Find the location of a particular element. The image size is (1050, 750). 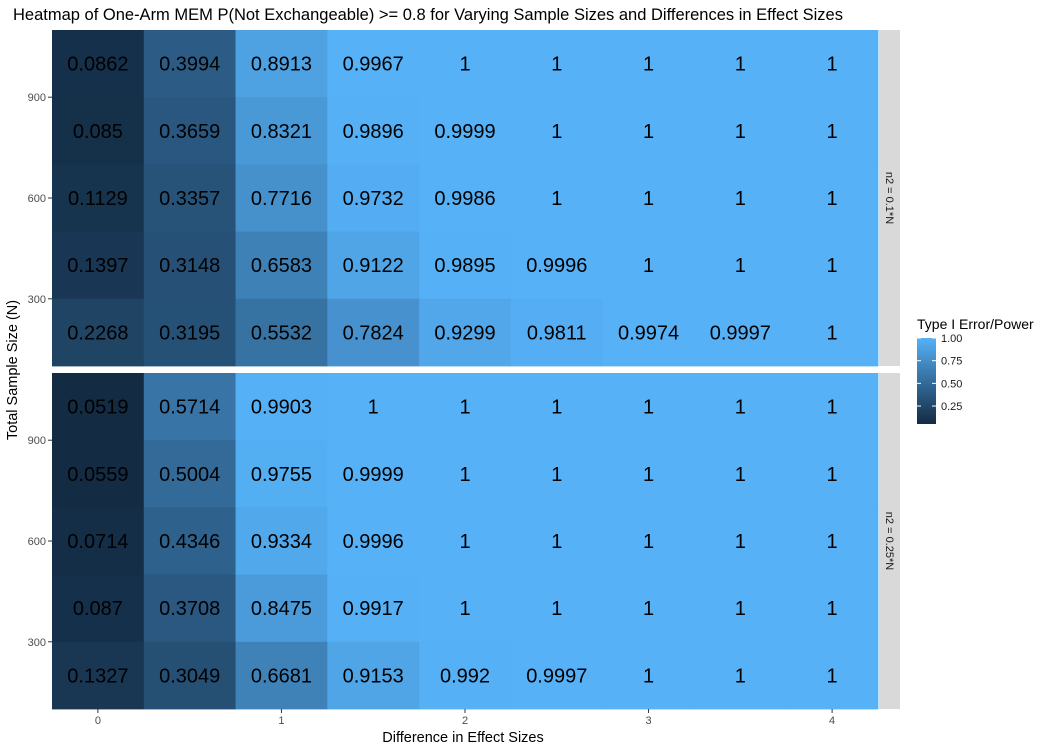

tile-value-label: 0.9732 is located at coordinates (373, 199).